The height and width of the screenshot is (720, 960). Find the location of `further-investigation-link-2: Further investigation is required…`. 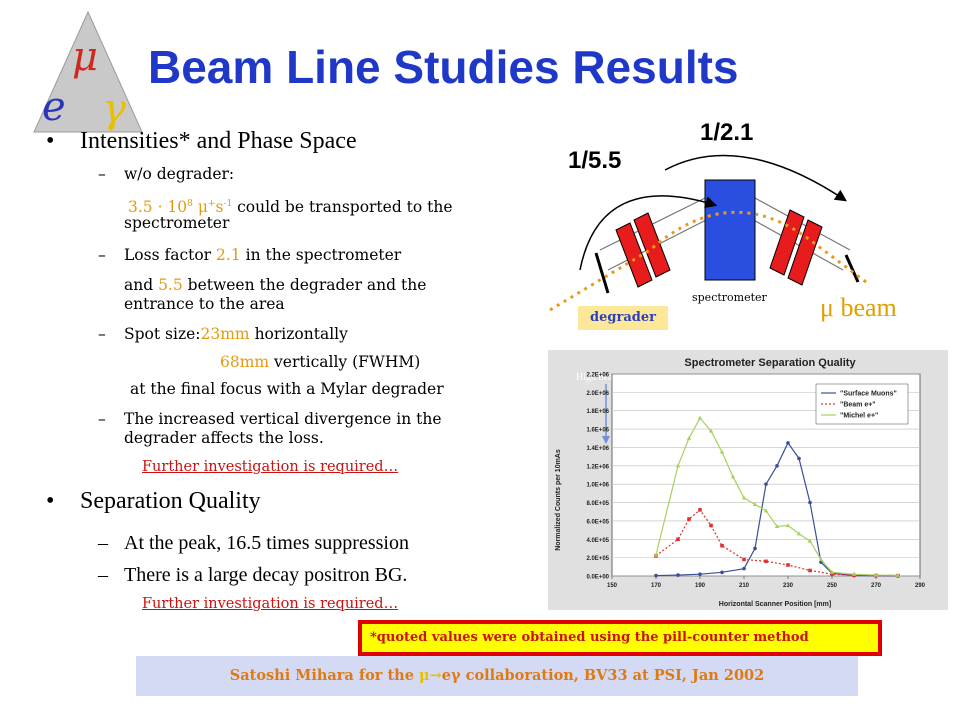

further-investigation-link-2: Further investigation is required… is located at coordinates (270, 604).